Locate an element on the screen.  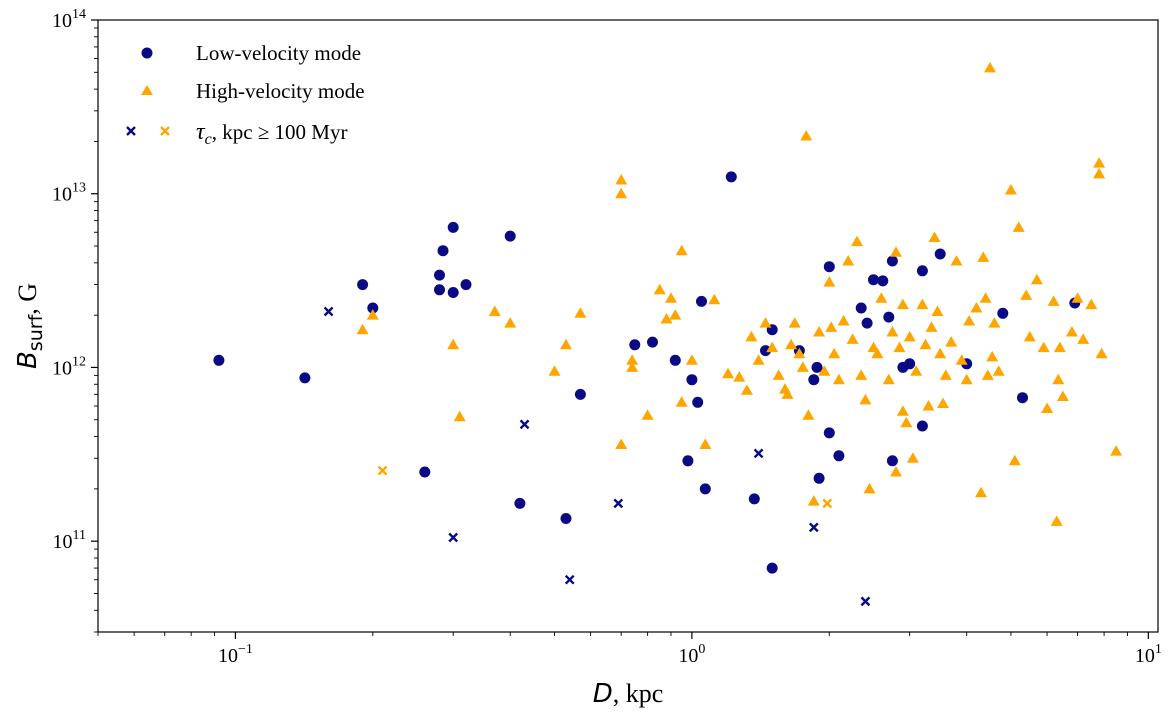
y-axis-label: Bsurf, G is located at coordinates (30, 326).